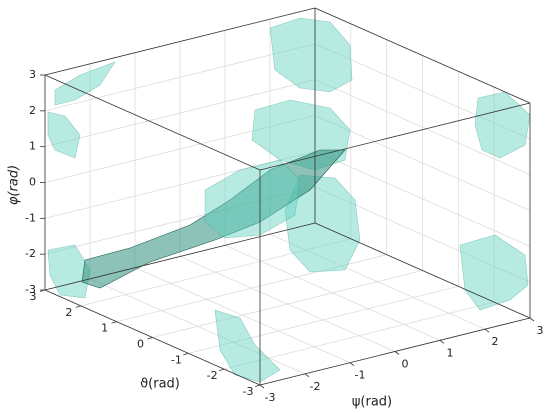 This screenshot has width=550, height=414. What do you see at coordinates (68, 312) in the screenshot?
I see `x-tick-label: 2` at bounding box center [68, 312].